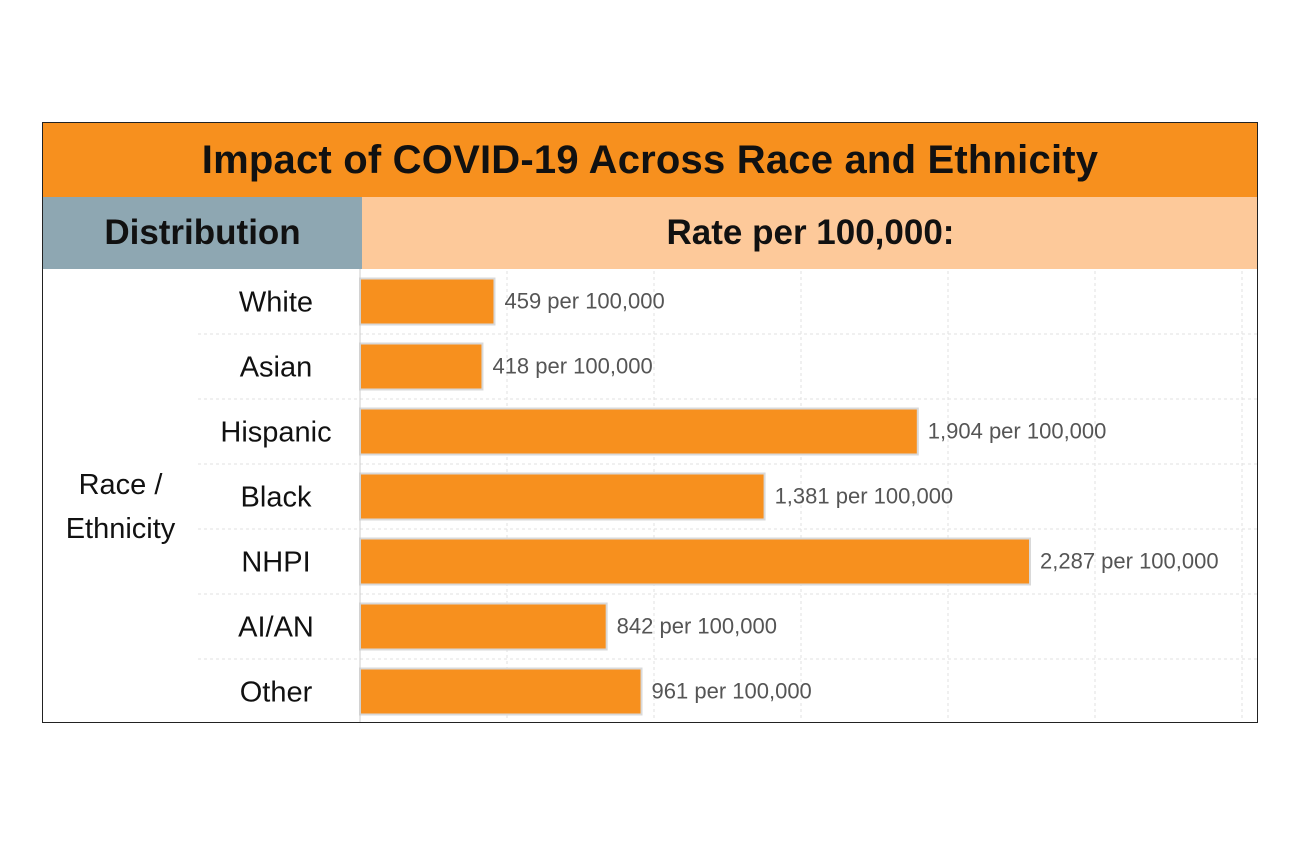 The width and height of the screenshot is (1302, 868). Describe the element at coordinates (276, 303) in the screenshot. I see `category-label: White` at that location.